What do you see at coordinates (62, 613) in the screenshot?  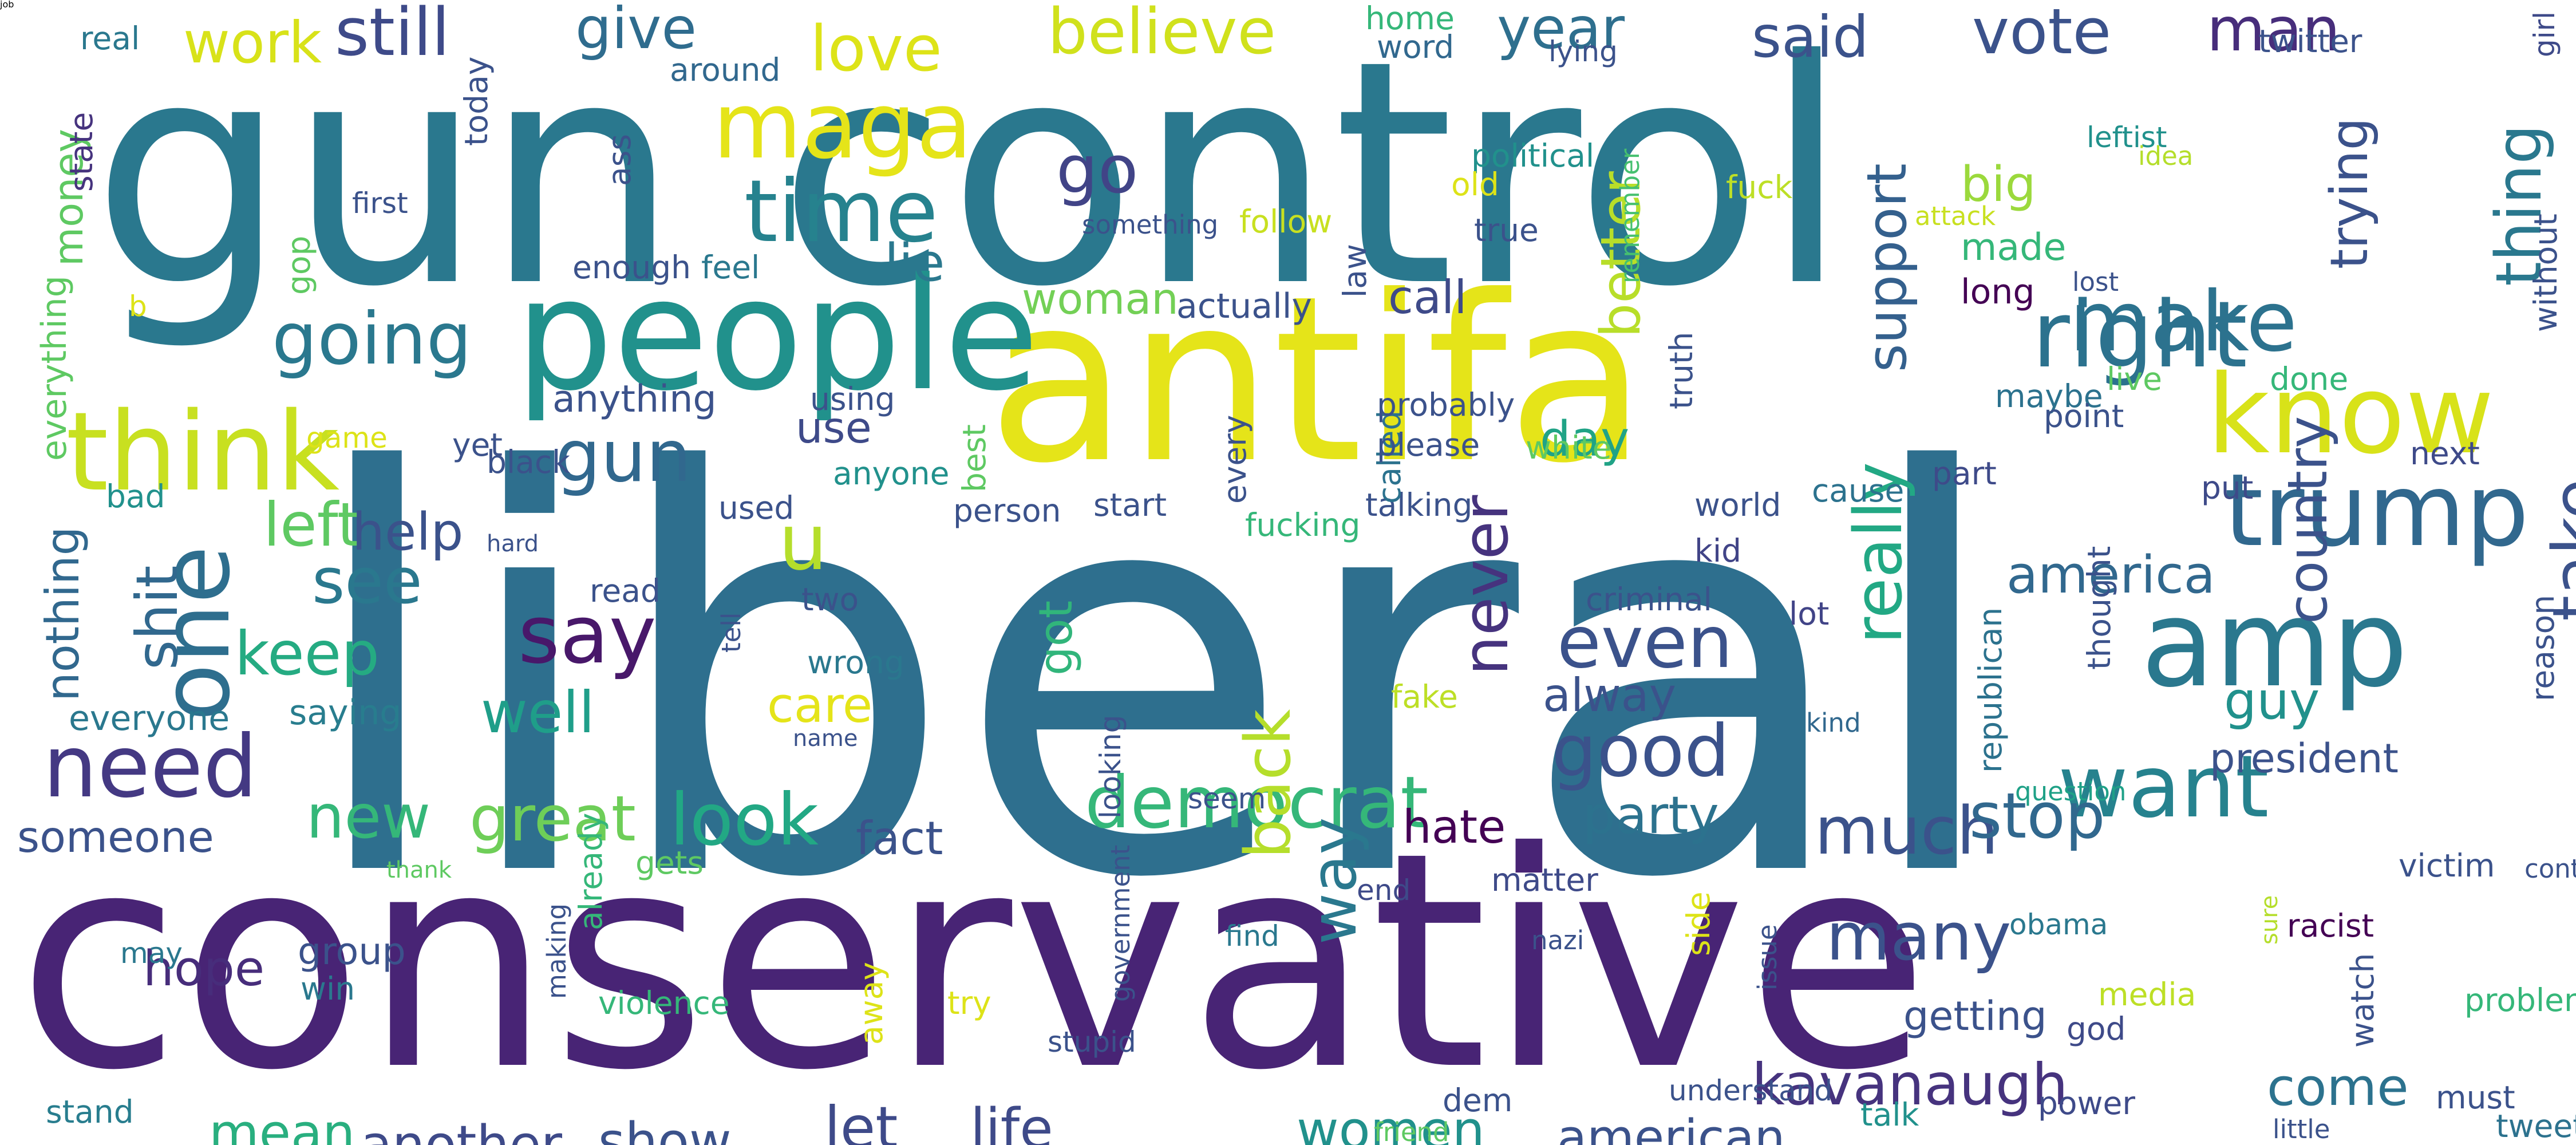 I see `word-nothing: nothing` at bounding box center [62, 613].